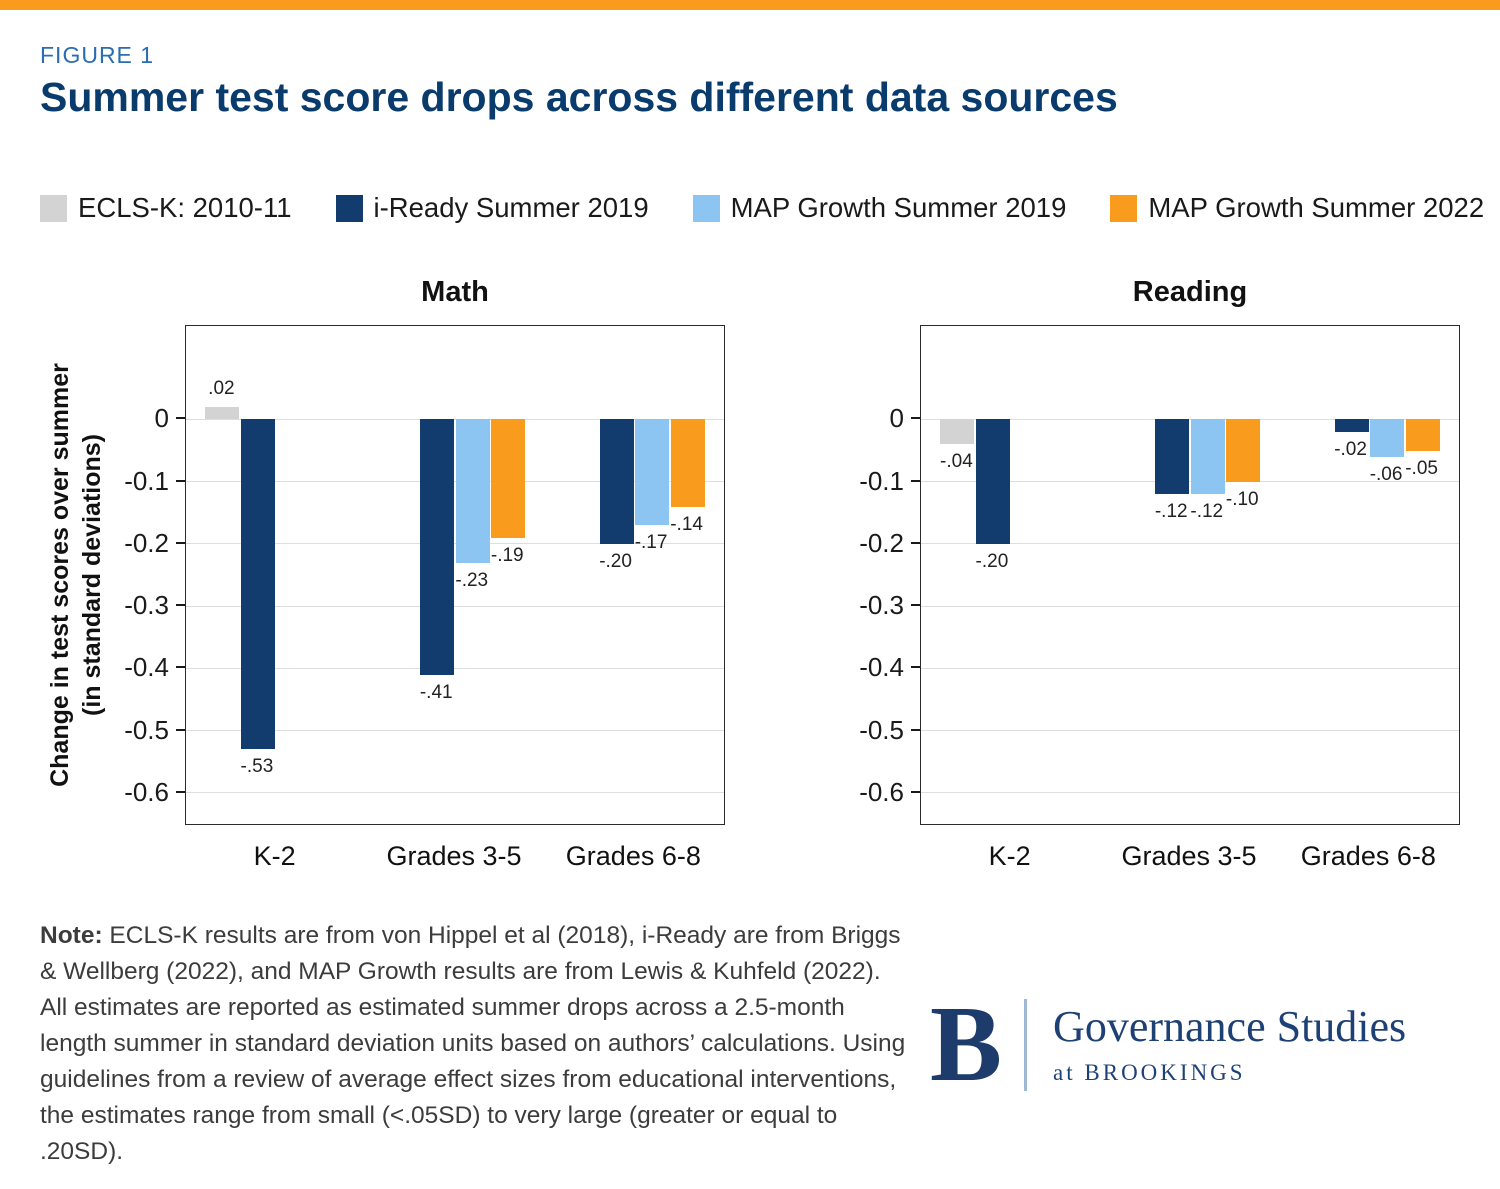 The width and height of the screenshot is (1500, 1189). Describe the element at coordinates (92, 575) in the screenshot. I see `y-axis-title-line2: (in standard deviations)` at that location.